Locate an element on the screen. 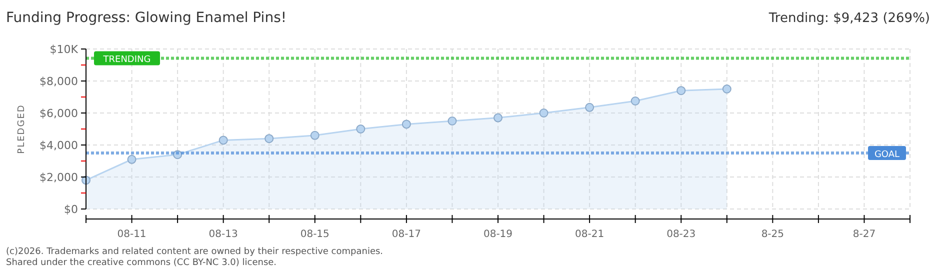 The height and width of the screenshot is (270, 940). y-tick-label: $2,000 is located at coordinates (59, 177).